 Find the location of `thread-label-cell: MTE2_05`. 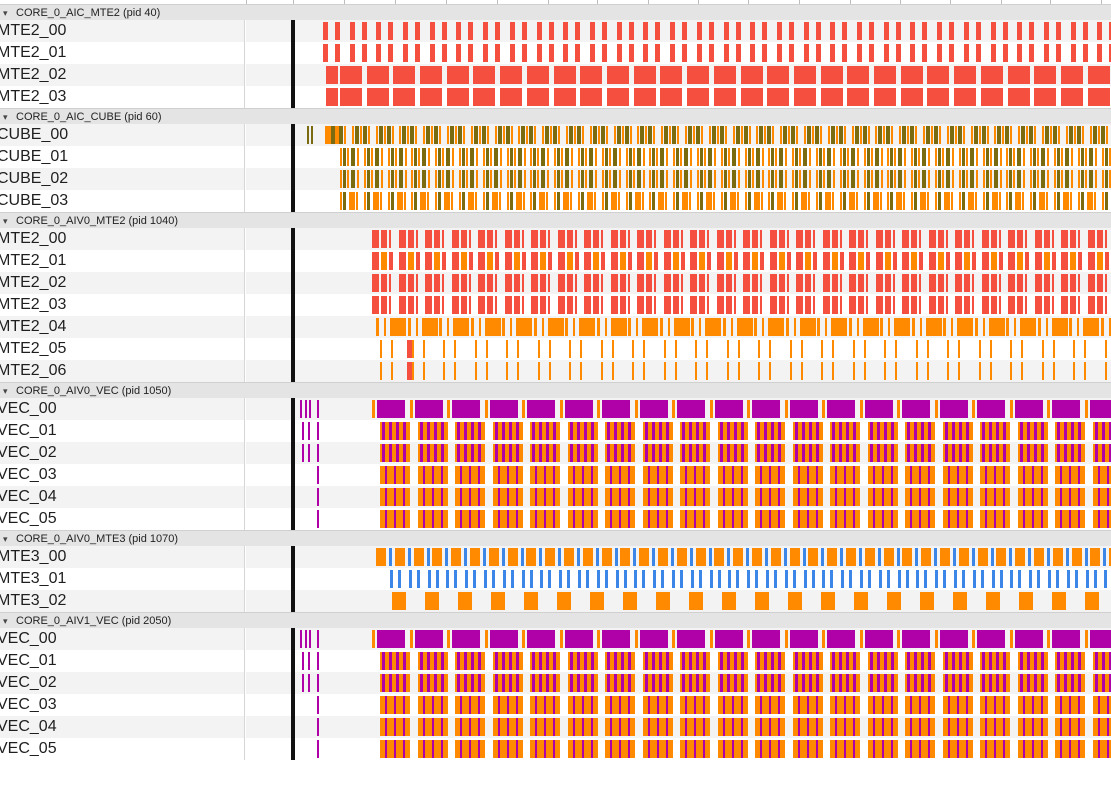

thread-label-cell: MTE2_05 is located at coordinates (122, 349).